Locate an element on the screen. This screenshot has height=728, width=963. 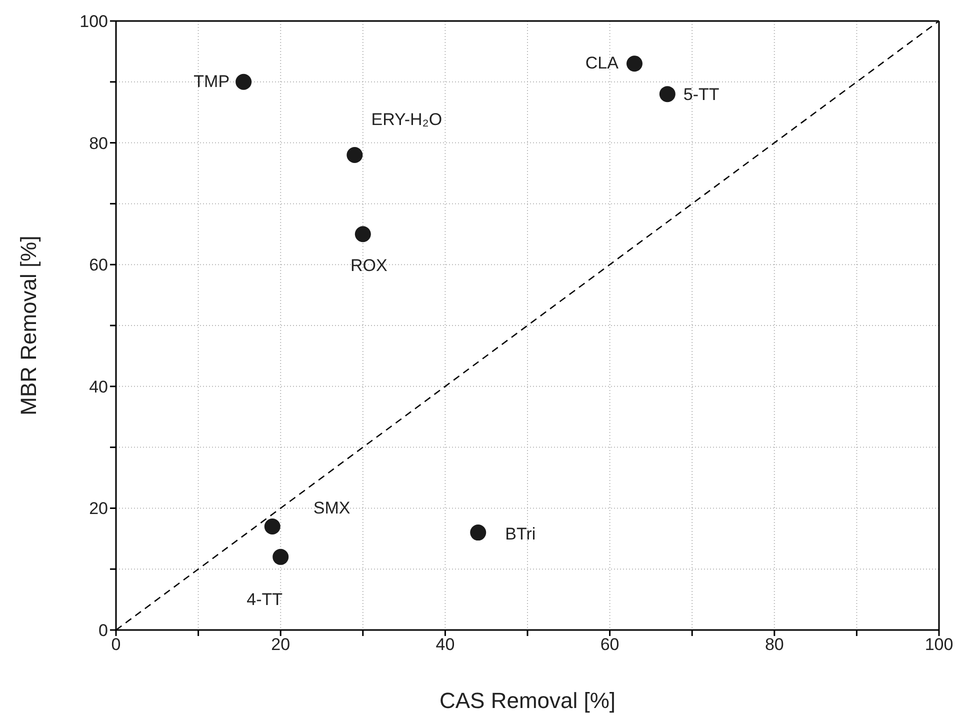
annotation: CLA is located at coordinates (602, 63).